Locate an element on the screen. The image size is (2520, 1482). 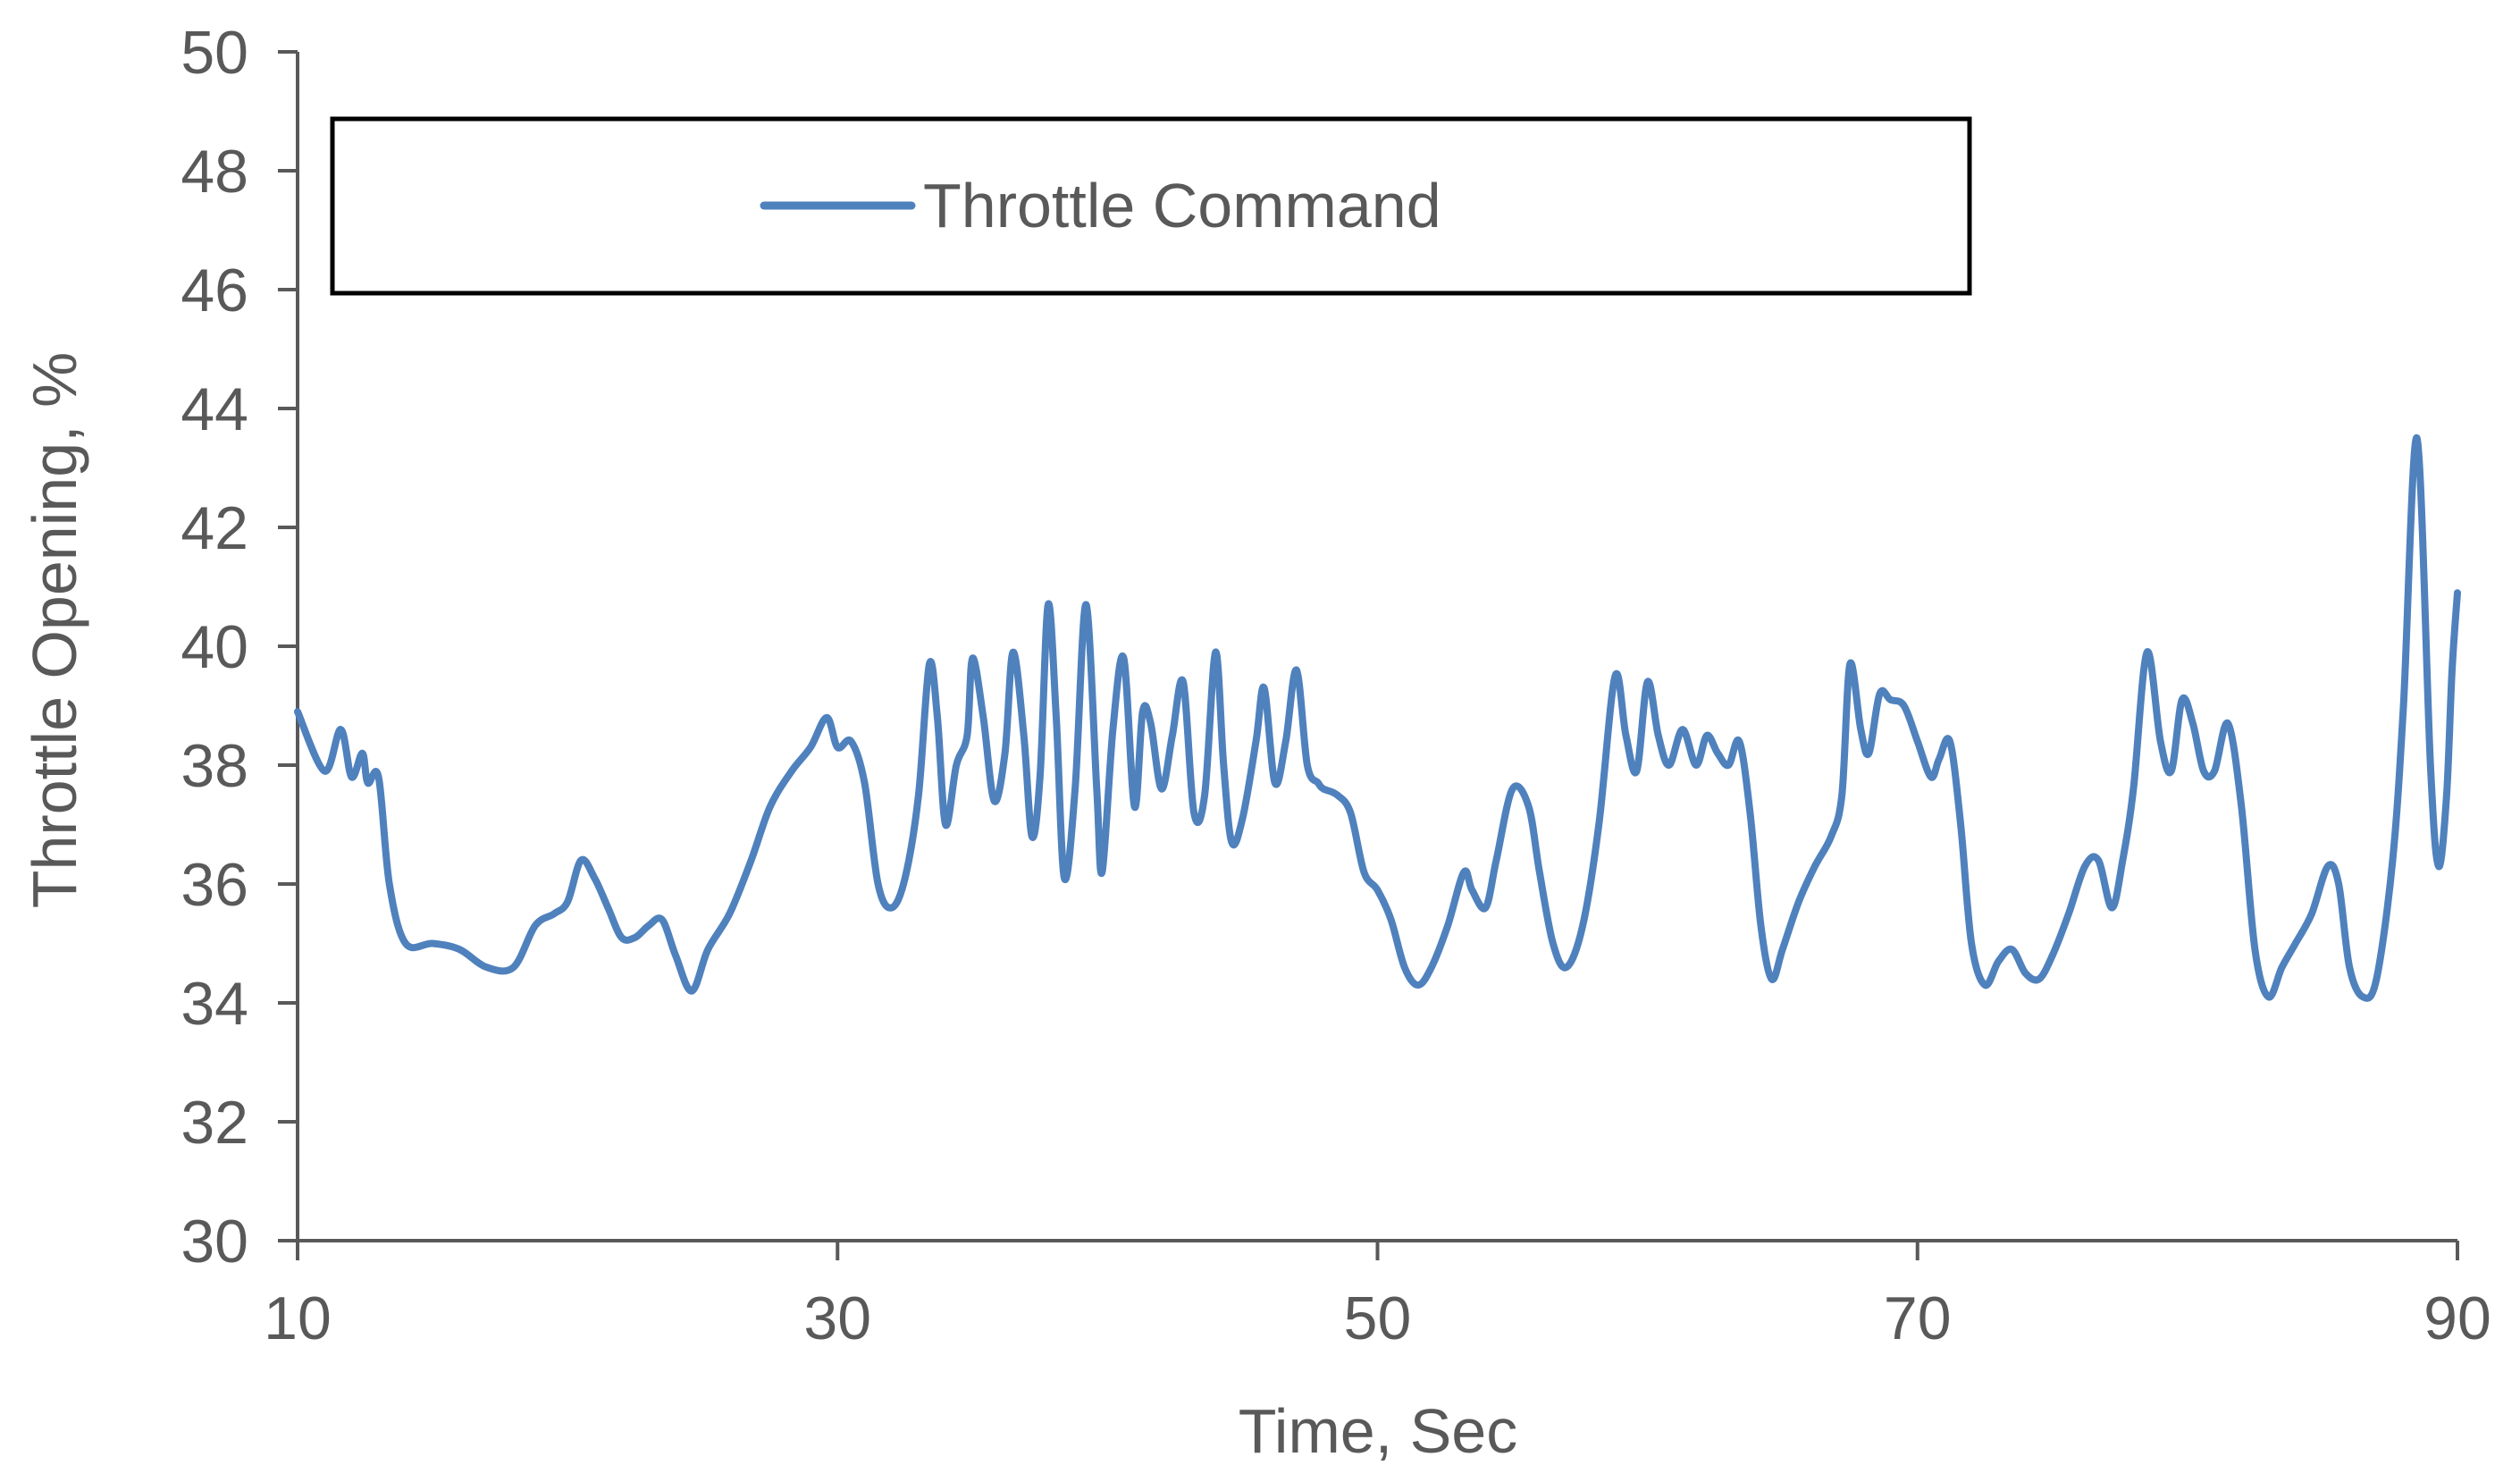
legend-label: Throttle Command is located at coordinates (1182, 205).